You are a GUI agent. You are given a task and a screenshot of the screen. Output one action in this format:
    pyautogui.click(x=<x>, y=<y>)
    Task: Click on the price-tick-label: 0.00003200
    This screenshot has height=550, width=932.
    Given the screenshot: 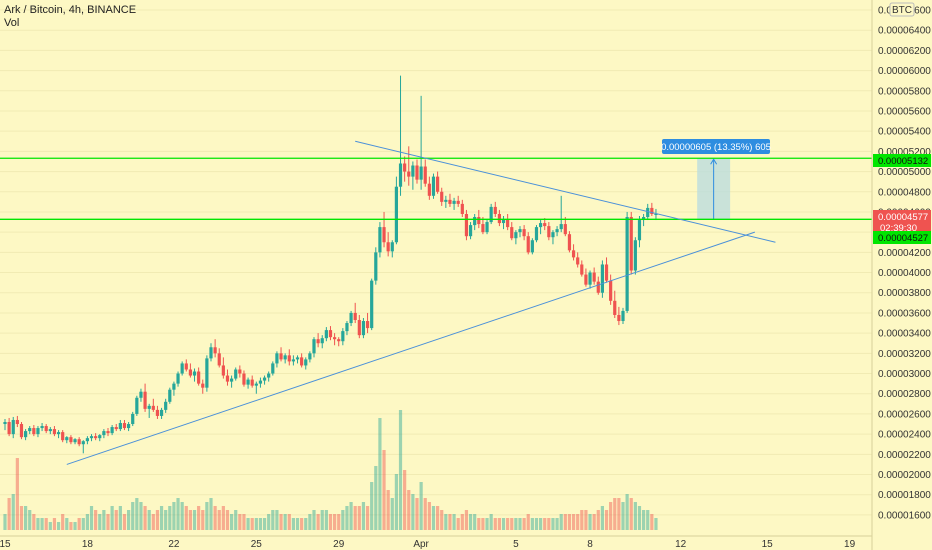 What is the action you would take?
    pyautogui.click(x=904, y=354)
    